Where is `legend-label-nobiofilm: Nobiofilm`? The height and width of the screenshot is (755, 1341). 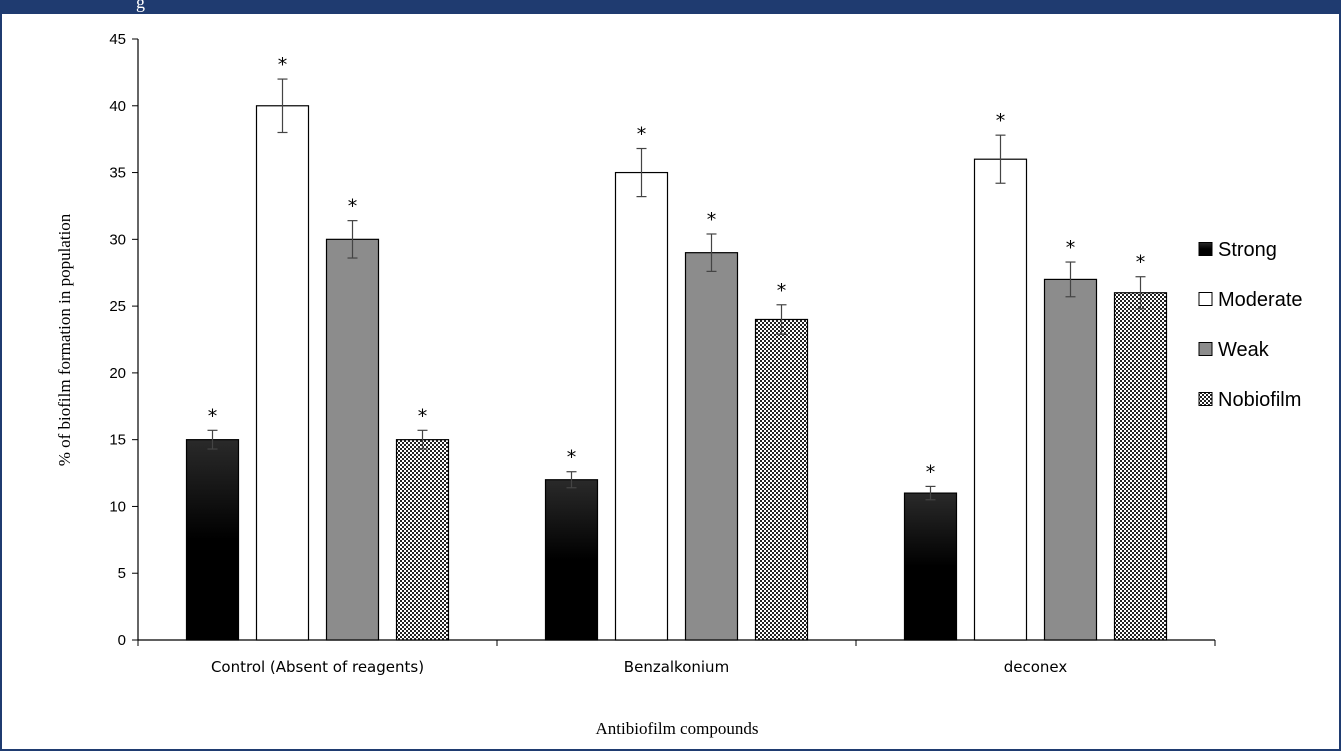 legend-label-nobiofilm: Nobiofilm is located at coordinates (1259, 400).